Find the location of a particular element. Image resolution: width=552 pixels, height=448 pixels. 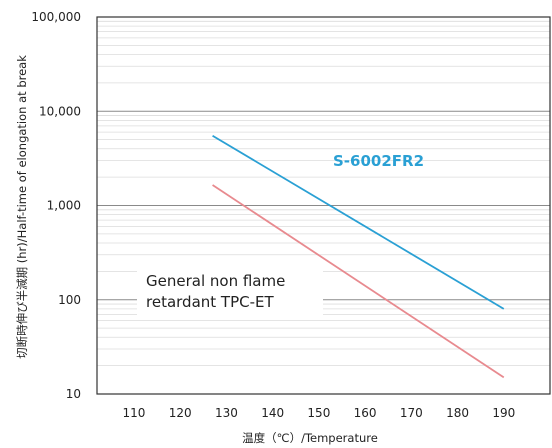

y-tick-labels: 10 100 1,000 10,000 100,000 is located at coordinates (56, 205).